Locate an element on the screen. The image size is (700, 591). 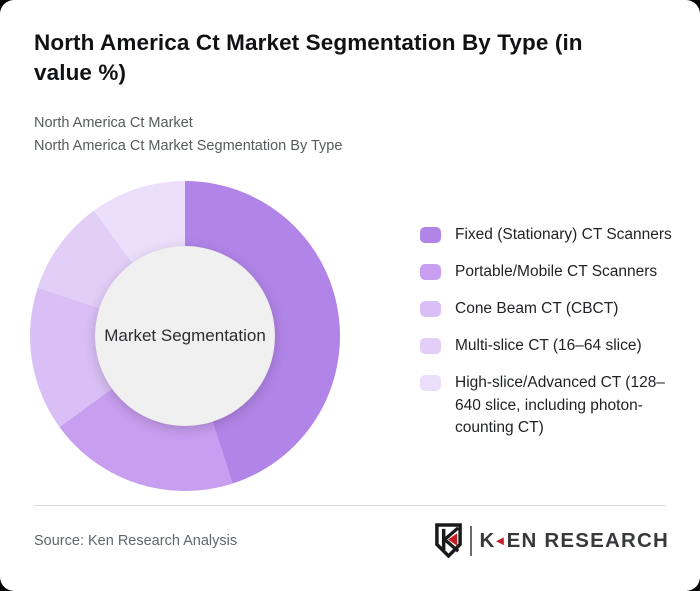
source-text: Source: Ken Research Analysis is located at coordinates (136, 541).